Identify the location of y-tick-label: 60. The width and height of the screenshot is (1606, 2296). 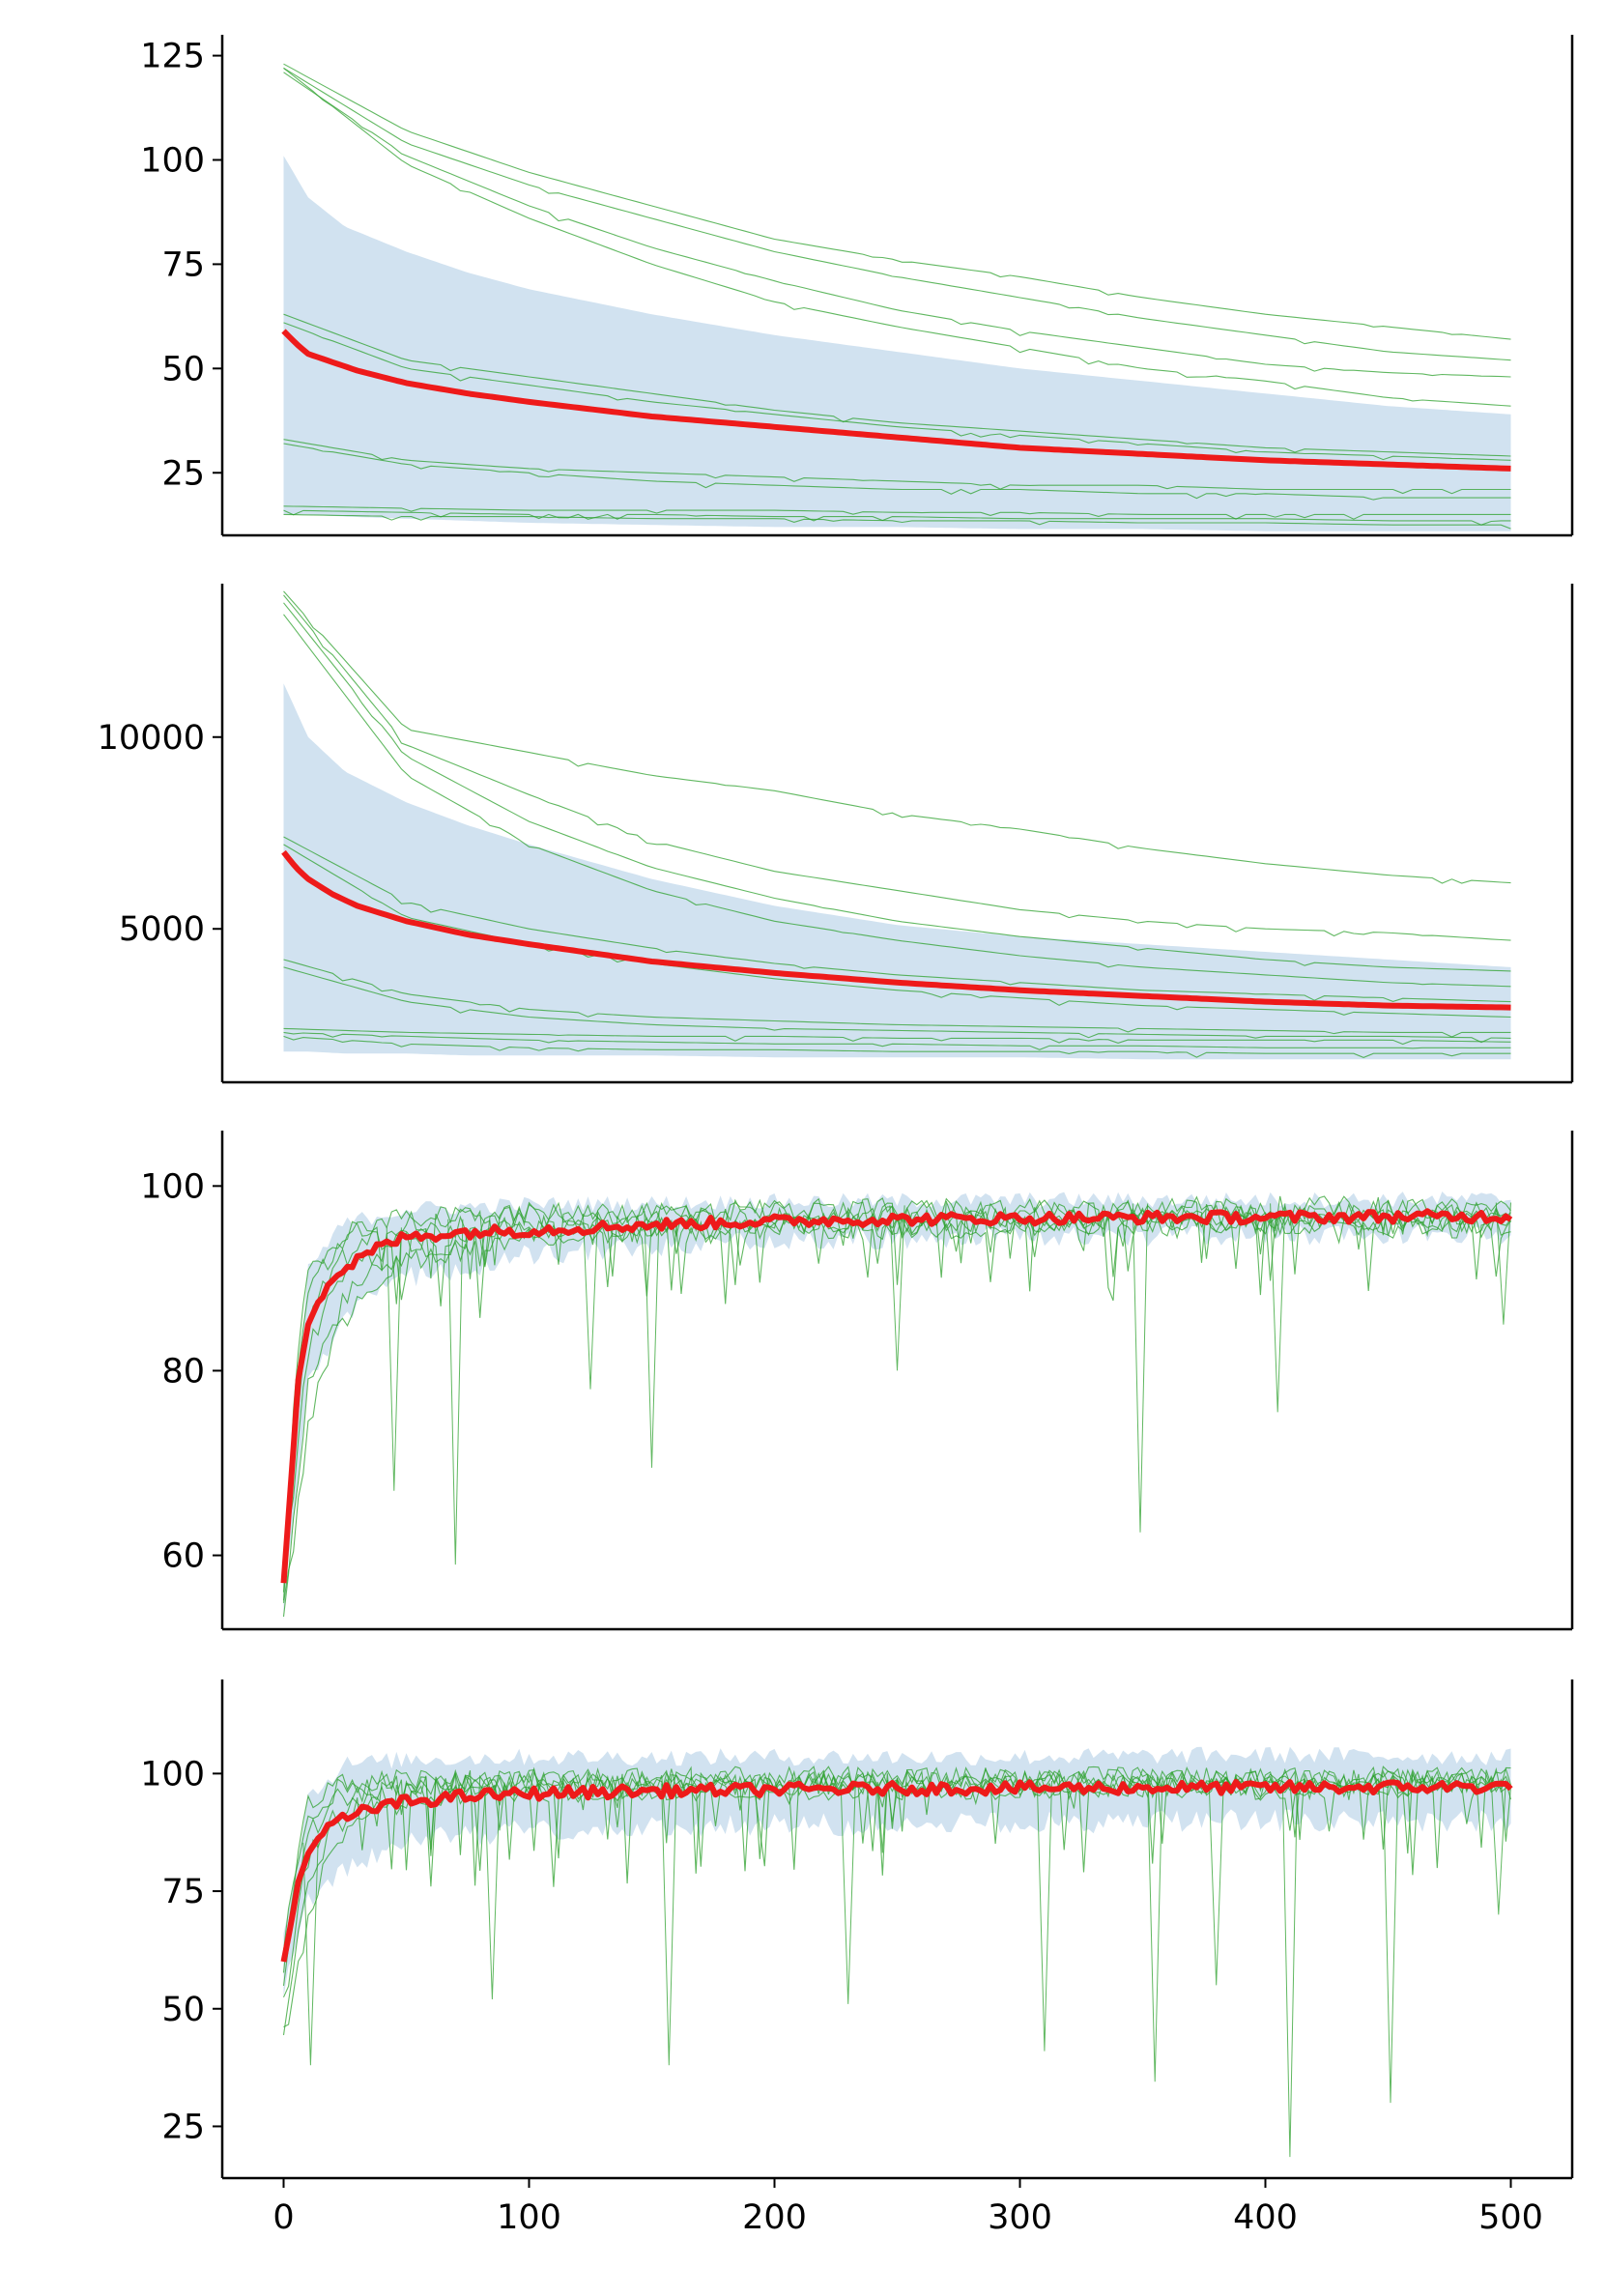
(183, 1556).